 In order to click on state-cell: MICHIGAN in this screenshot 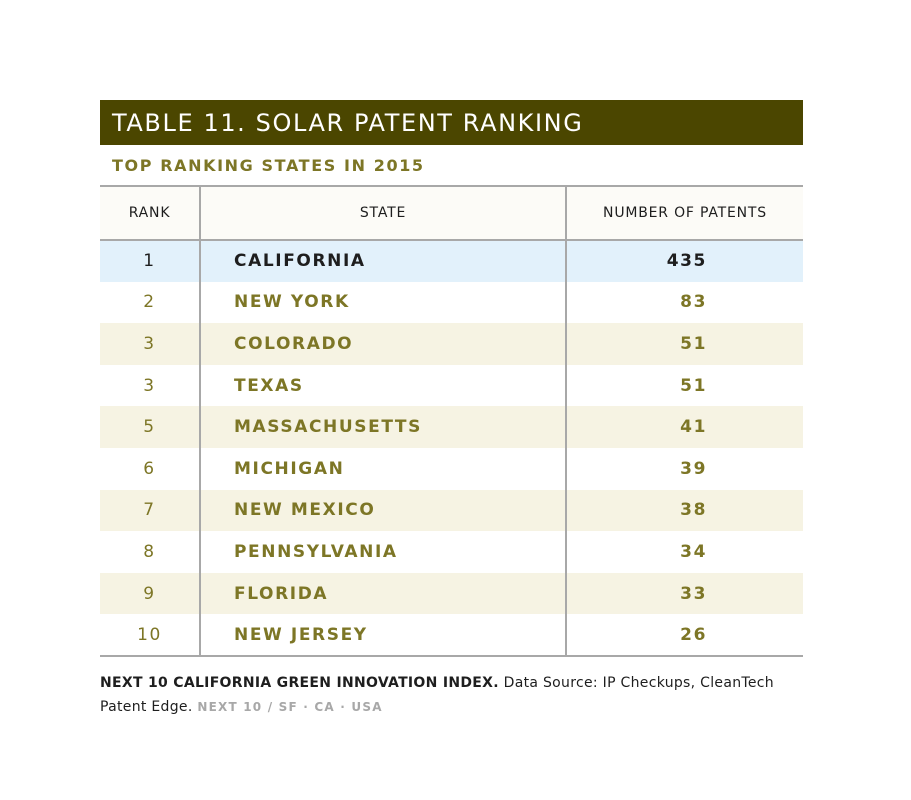, I will do `click(383, 468)`.